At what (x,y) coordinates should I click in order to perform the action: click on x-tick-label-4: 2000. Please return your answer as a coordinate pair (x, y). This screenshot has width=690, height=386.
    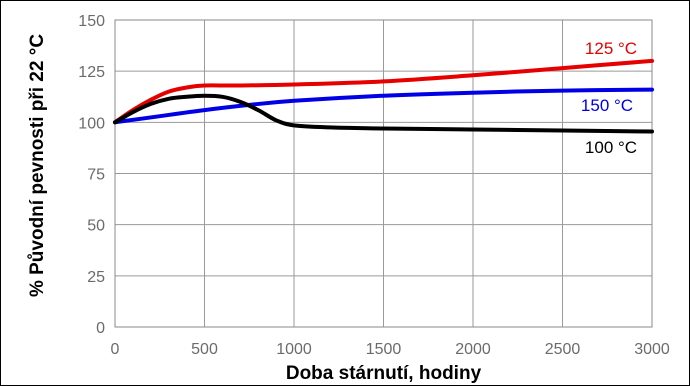
    Looking at the image, I should click on (473, 349).